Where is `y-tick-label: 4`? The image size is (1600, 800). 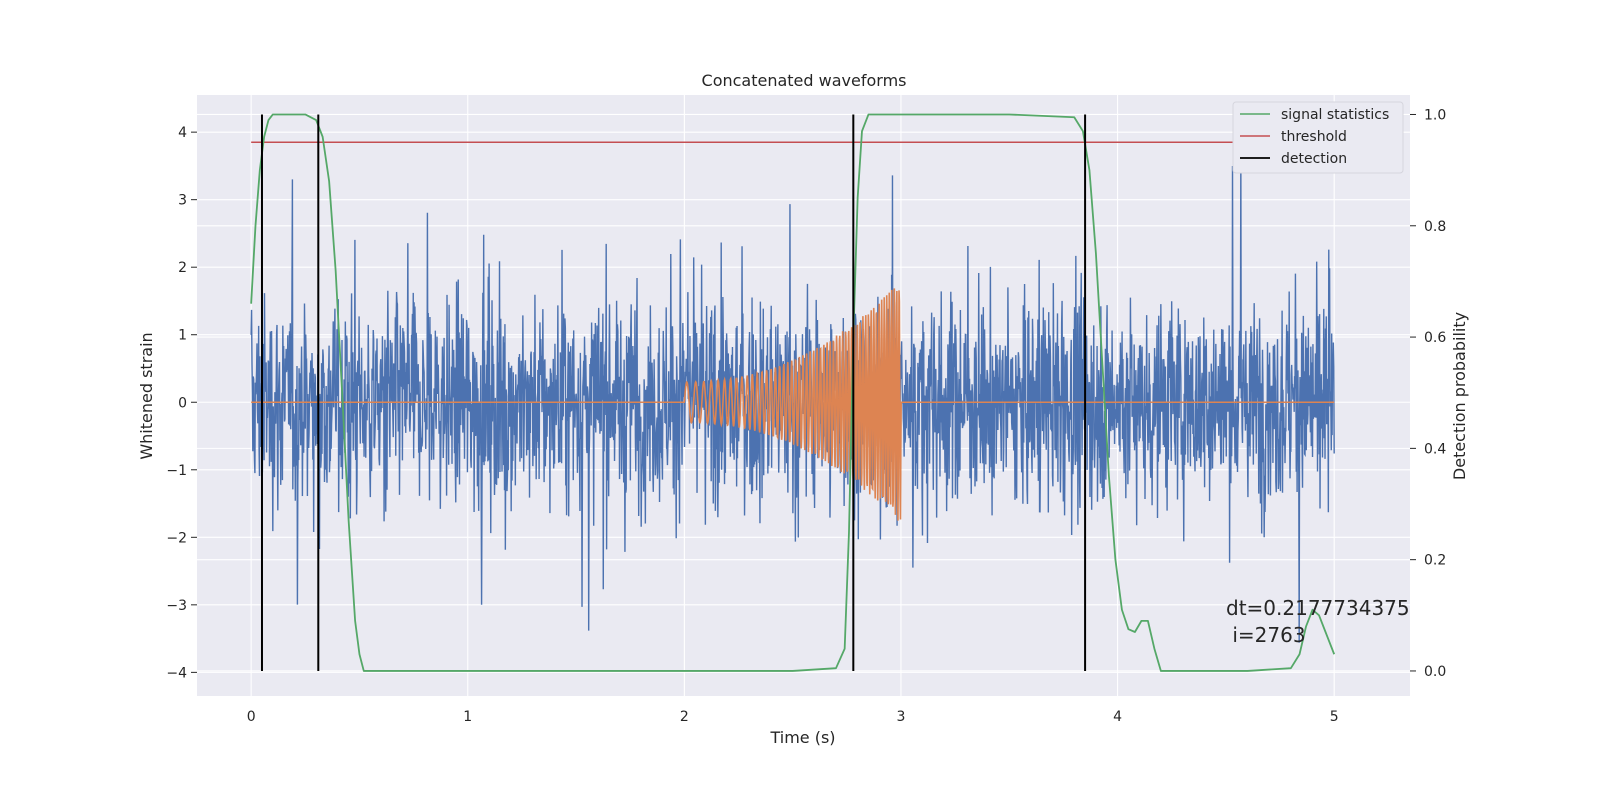
y-tick-label: 4 is located at coordinates (182, 133).